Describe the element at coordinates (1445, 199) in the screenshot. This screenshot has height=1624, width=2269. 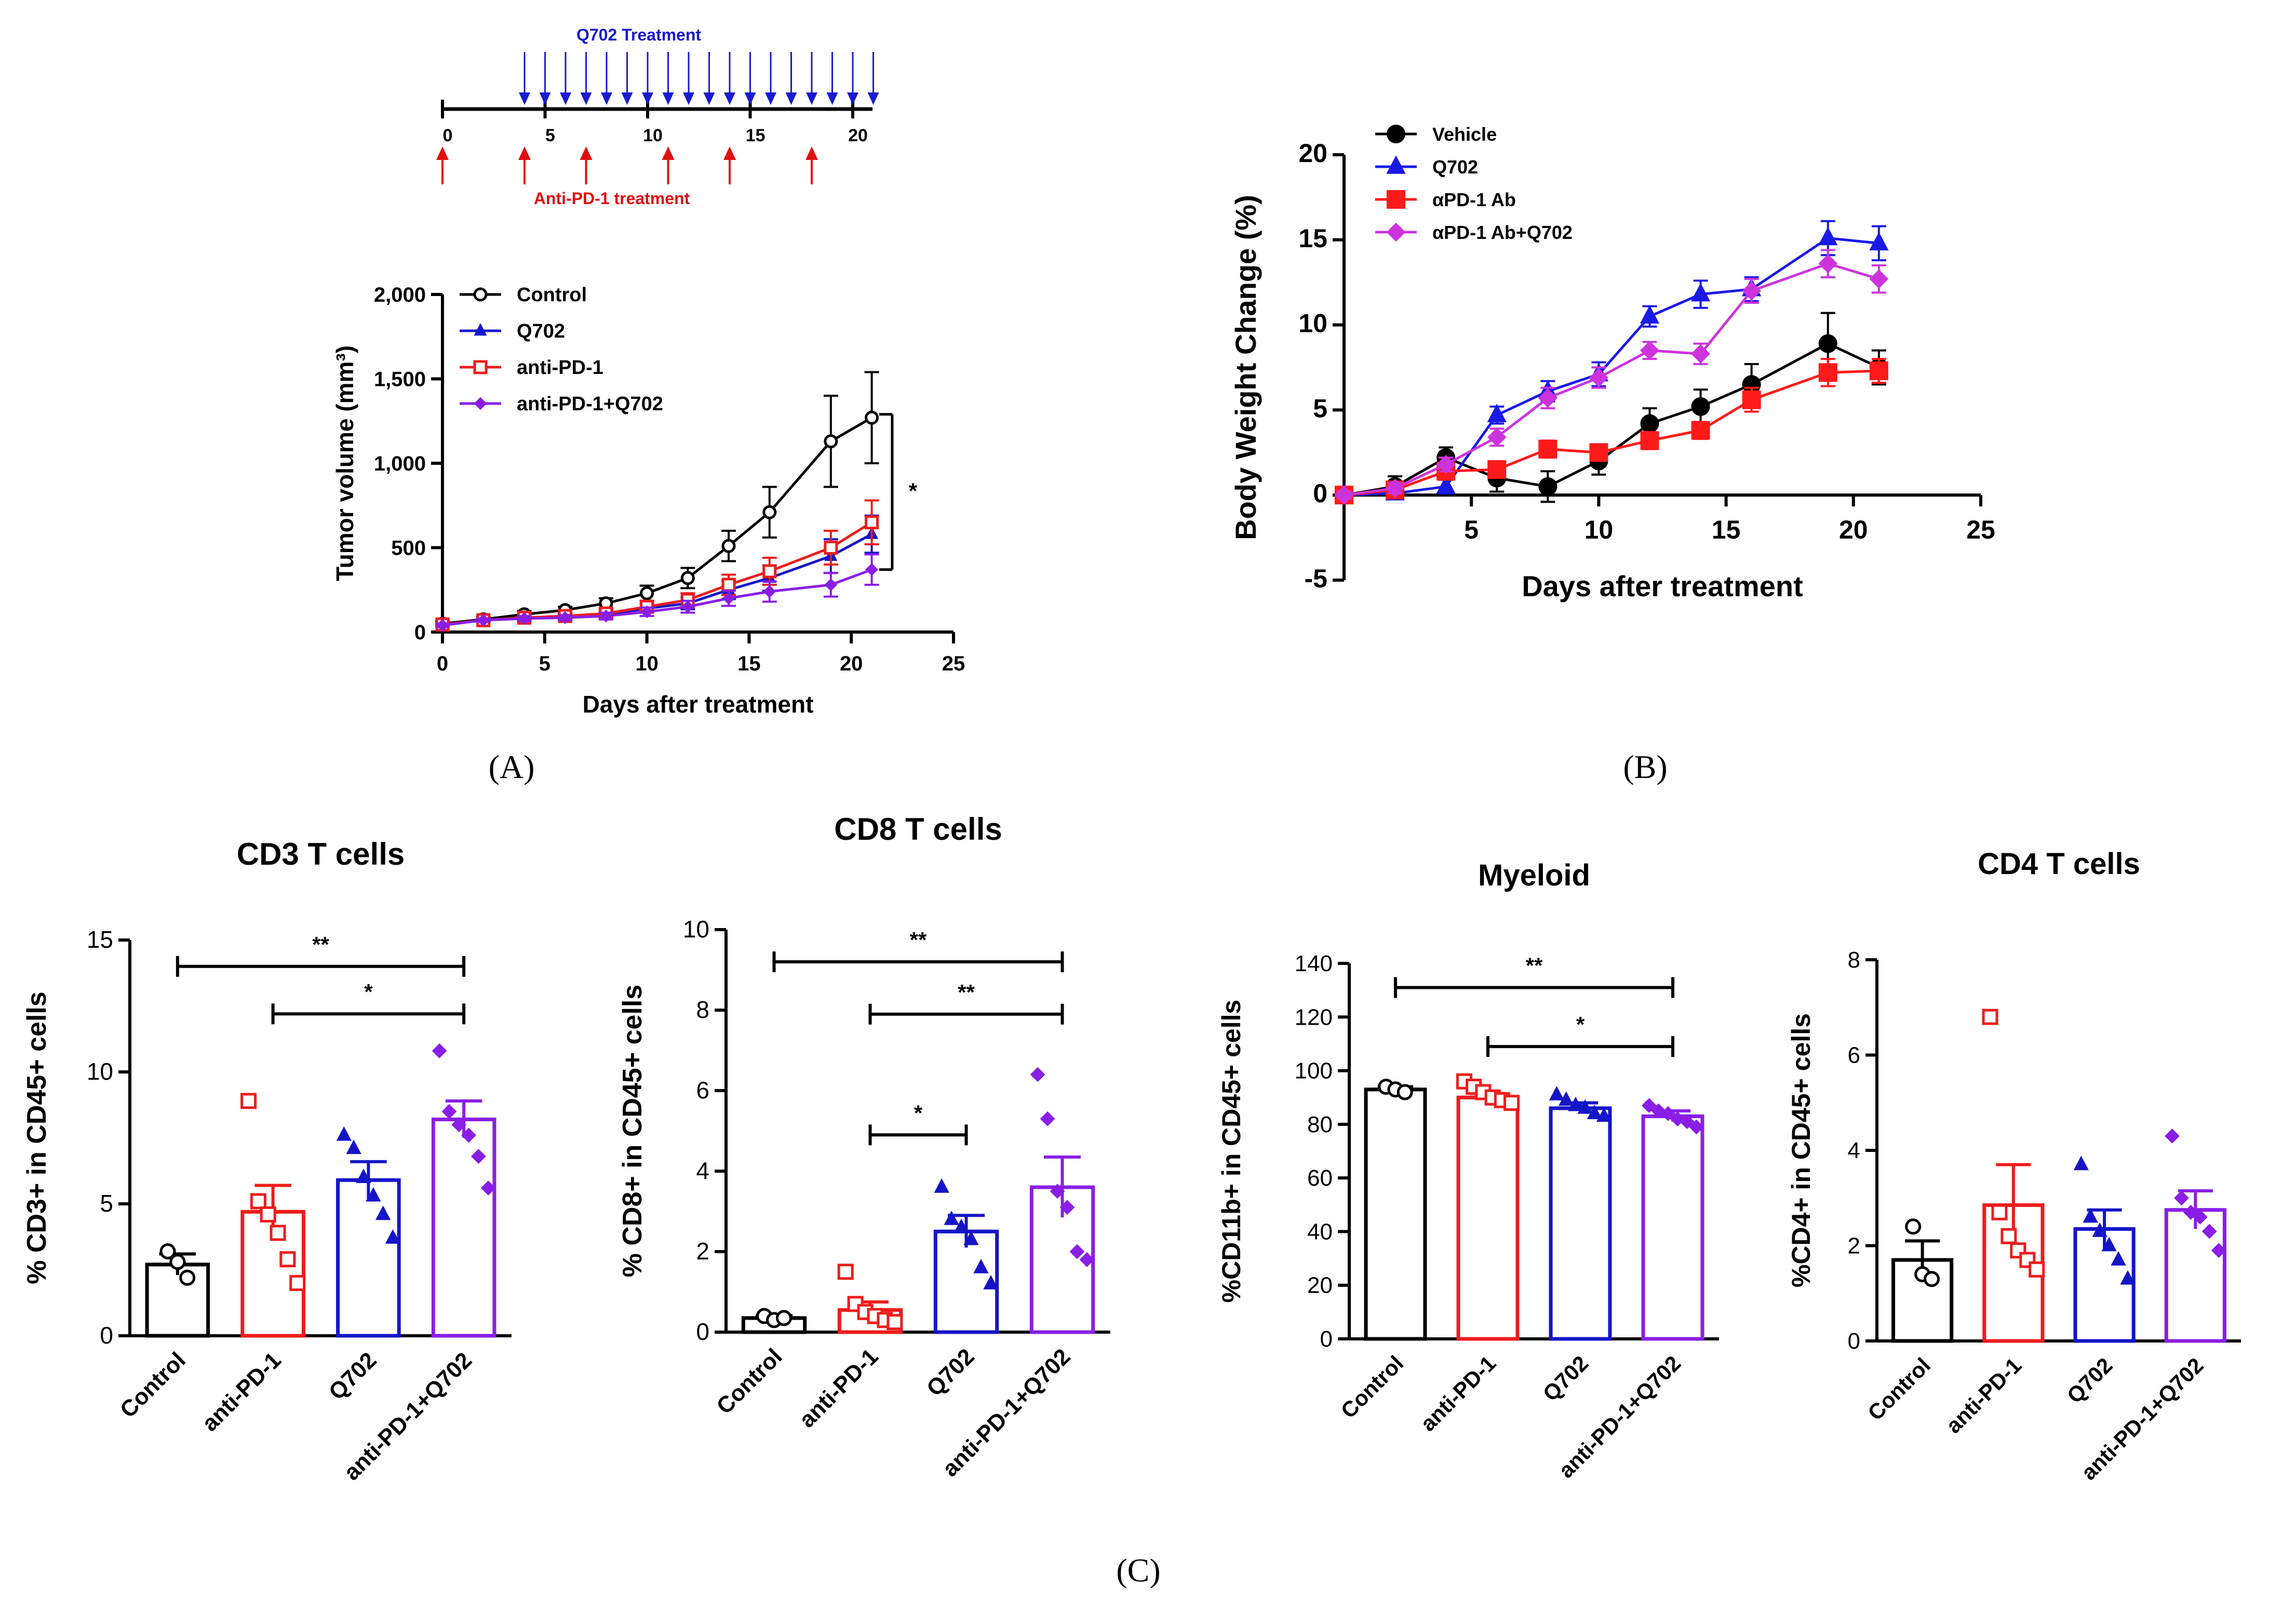
I see `legend-item-pd-1-ab: αPD-1 Ab` at that location.